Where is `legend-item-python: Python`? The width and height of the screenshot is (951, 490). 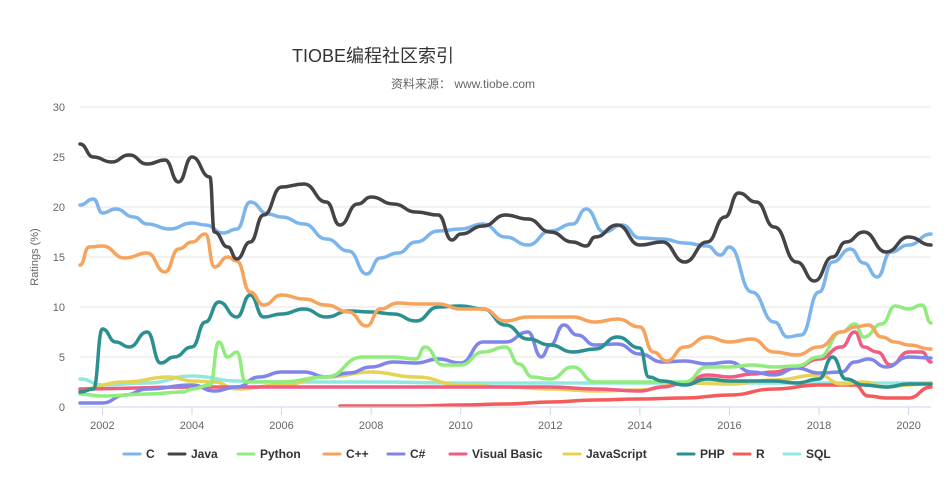 legend-item-python: Python is located at coordinates (268, 454).